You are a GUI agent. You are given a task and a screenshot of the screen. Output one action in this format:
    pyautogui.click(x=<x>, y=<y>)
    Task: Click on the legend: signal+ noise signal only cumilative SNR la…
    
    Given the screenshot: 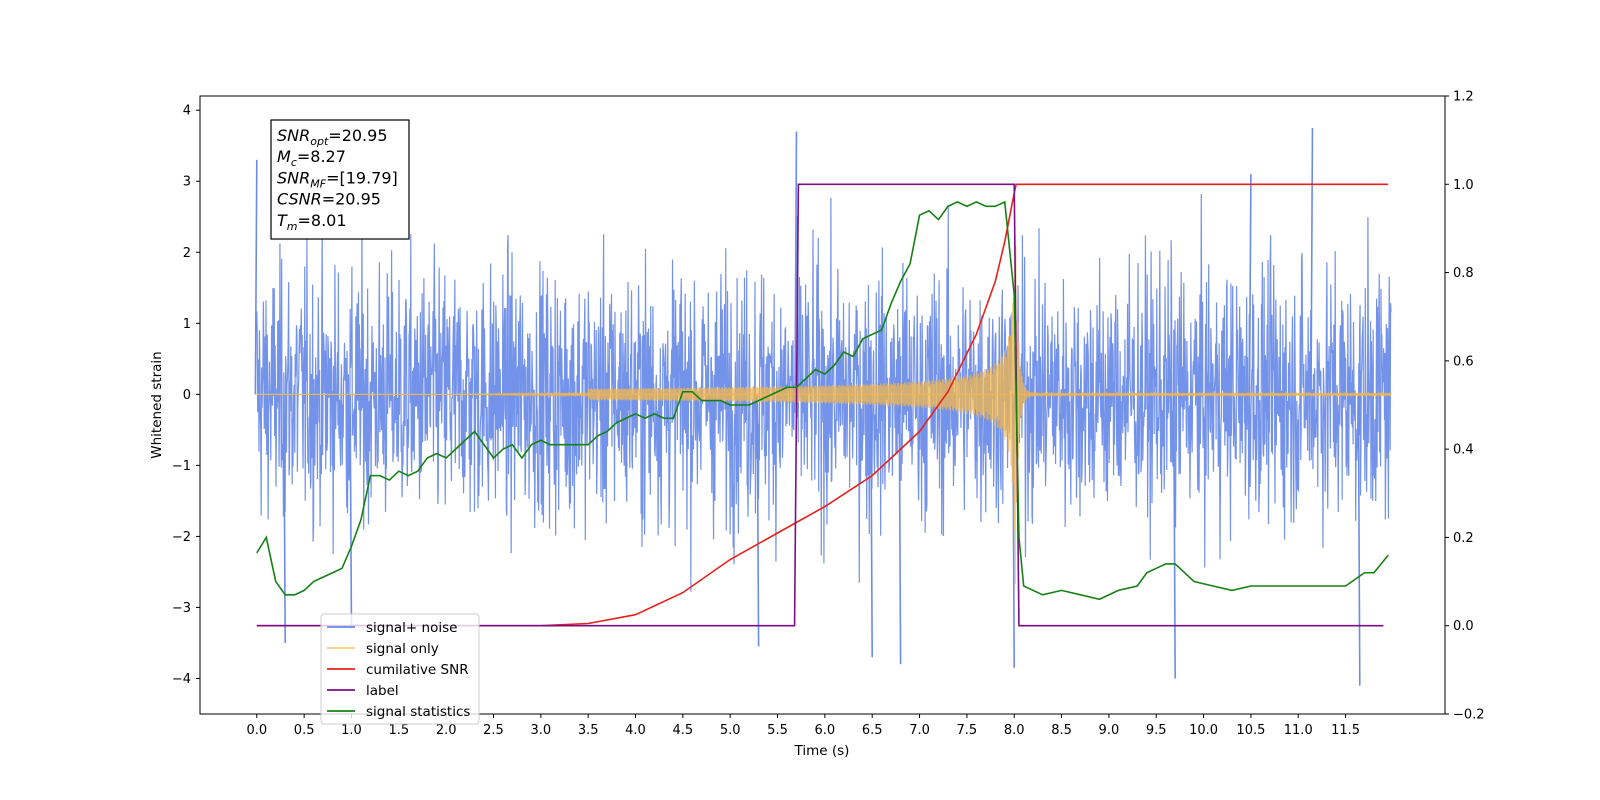 What is the action you would take?
    pyautogui.click(x=400, y=669)
    